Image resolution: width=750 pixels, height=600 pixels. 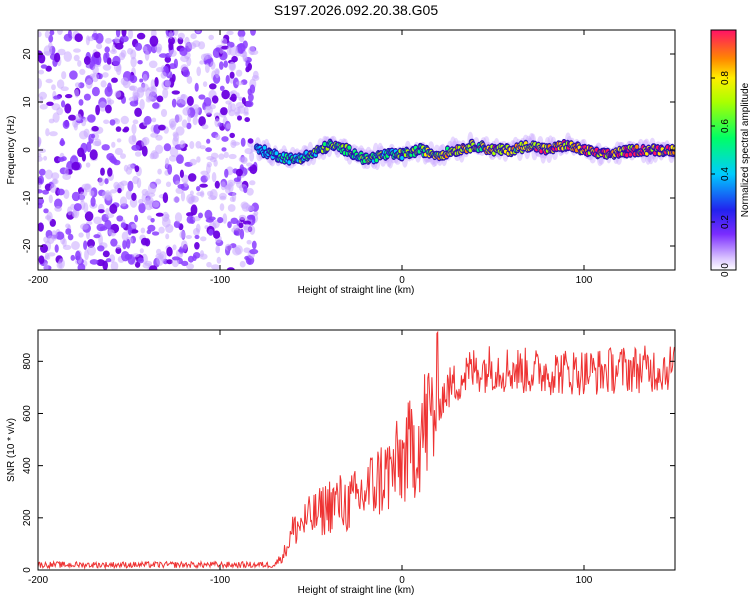 I want to click on colorbar-tick-label: 0.8, so click(x=725, y=78).